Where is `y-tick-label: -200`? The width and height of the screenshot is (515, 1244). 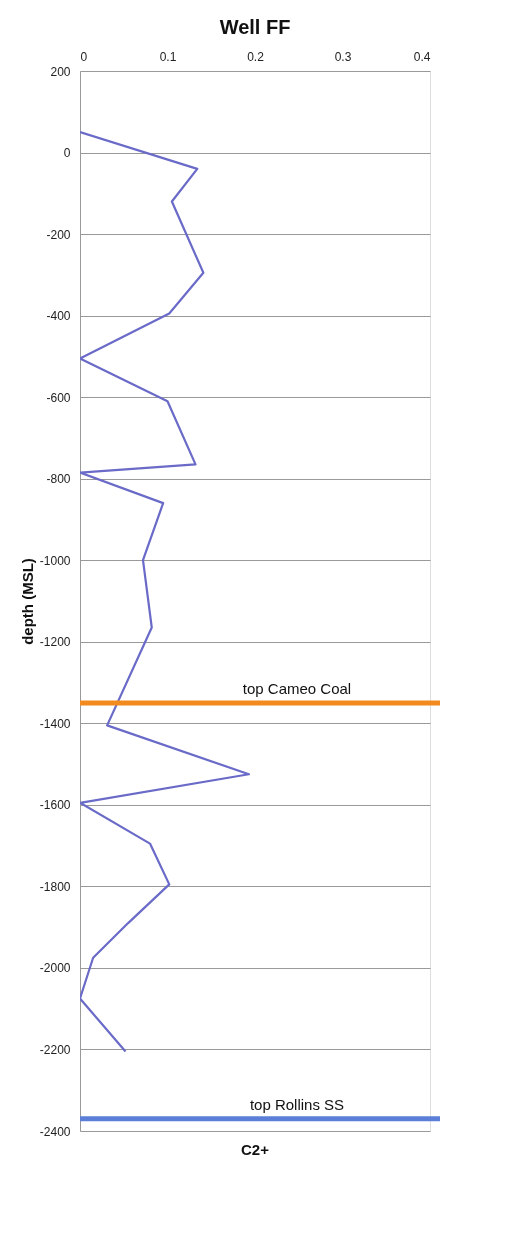
y-tick-label: -200 is located at coordinates (58, 234).